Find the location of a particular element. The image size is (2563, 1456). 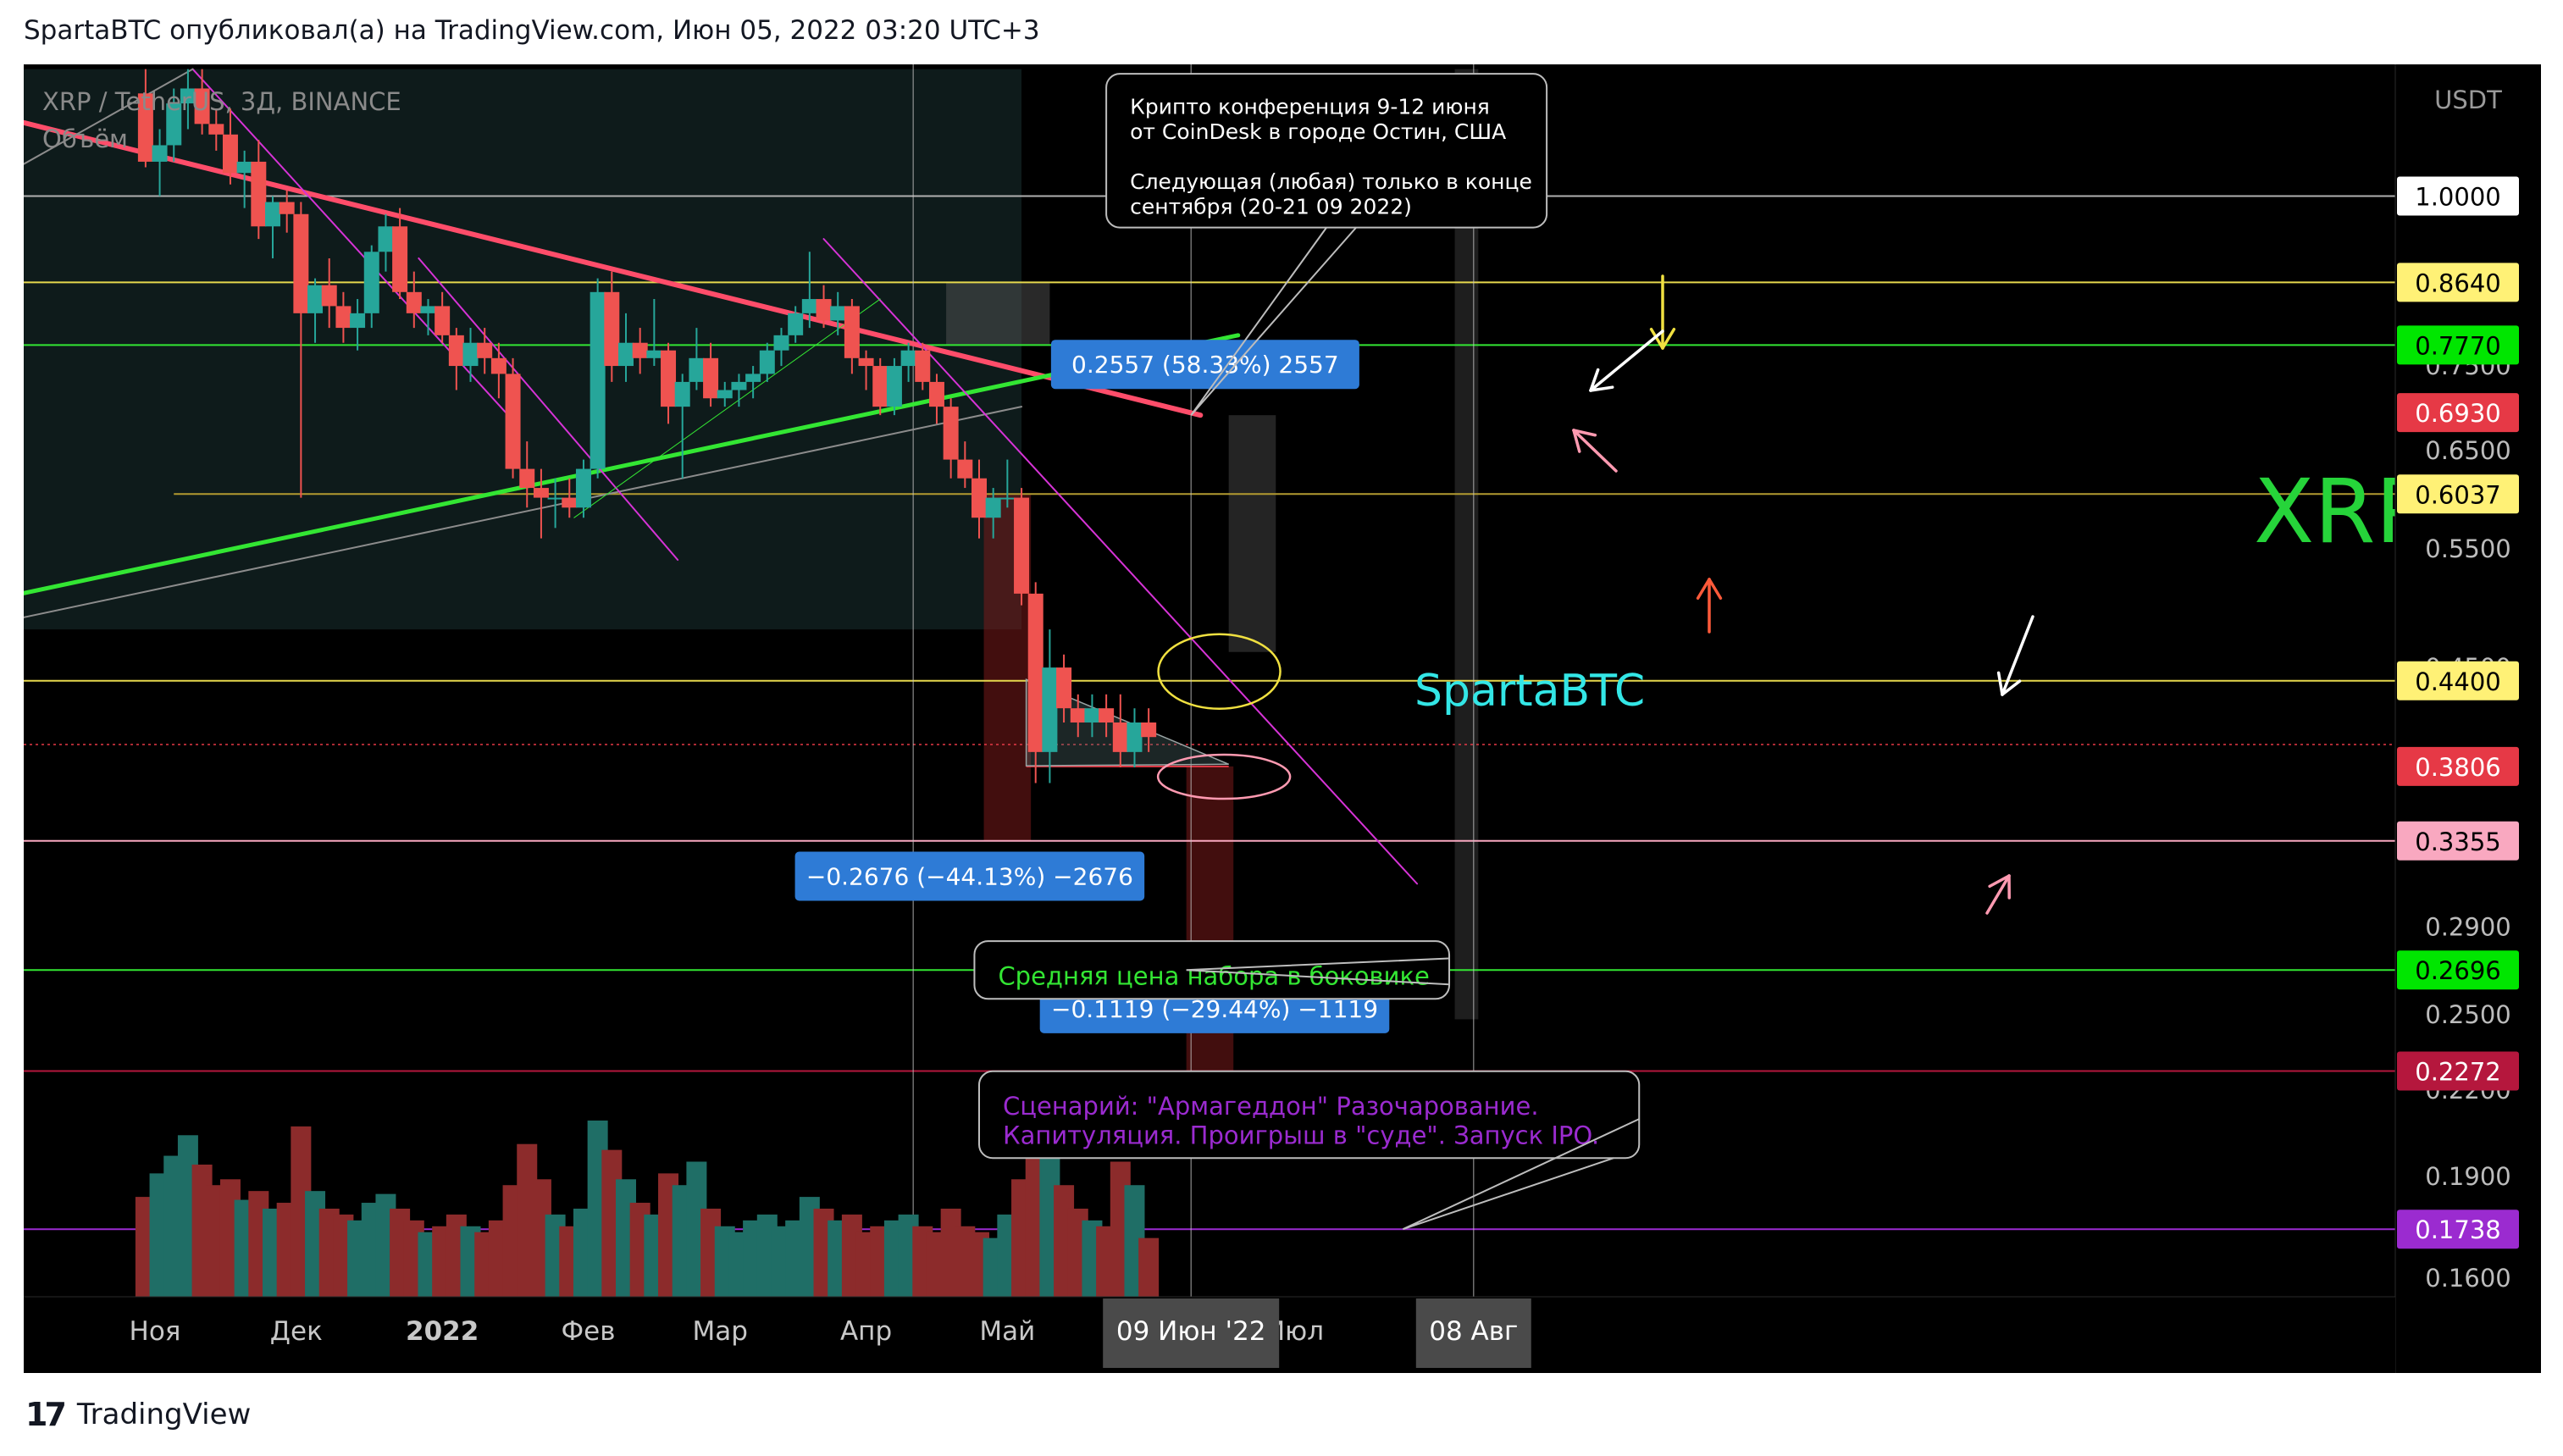

price-label: 0.4400 is located at coordinates (2458, 680).